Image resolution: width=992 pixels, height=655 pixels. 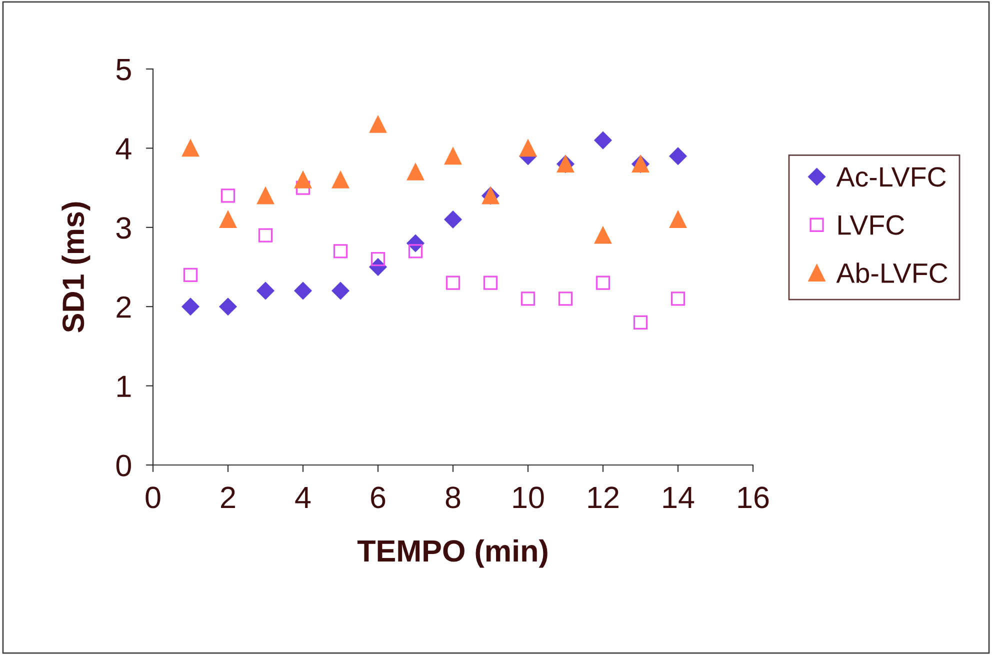 What do you see at coordinates (378, 497) in the screenshot?
I see `x-tick-label: 6` at bounding box center [378, 497].